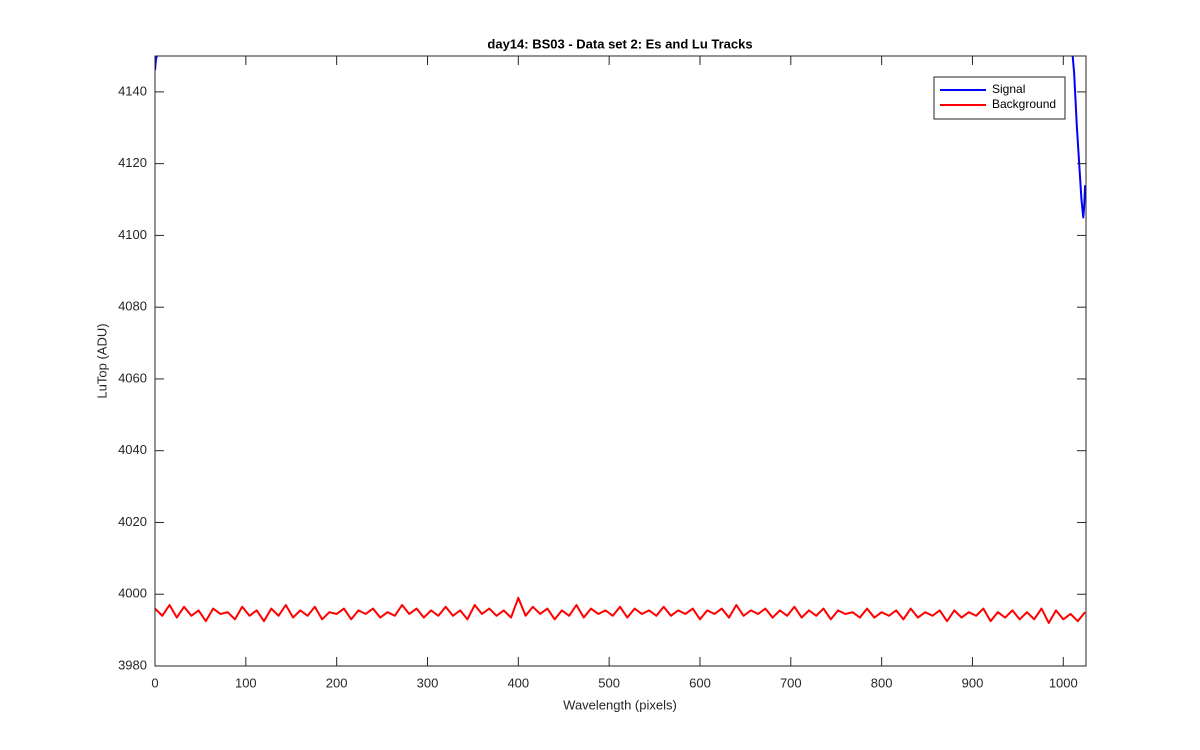 This screenshot has width=1200, height=750. What do you see at coordinates (132, 664) in the screenshot?
I see `y-tick-label: 3980` at bounding box center [132, 664].